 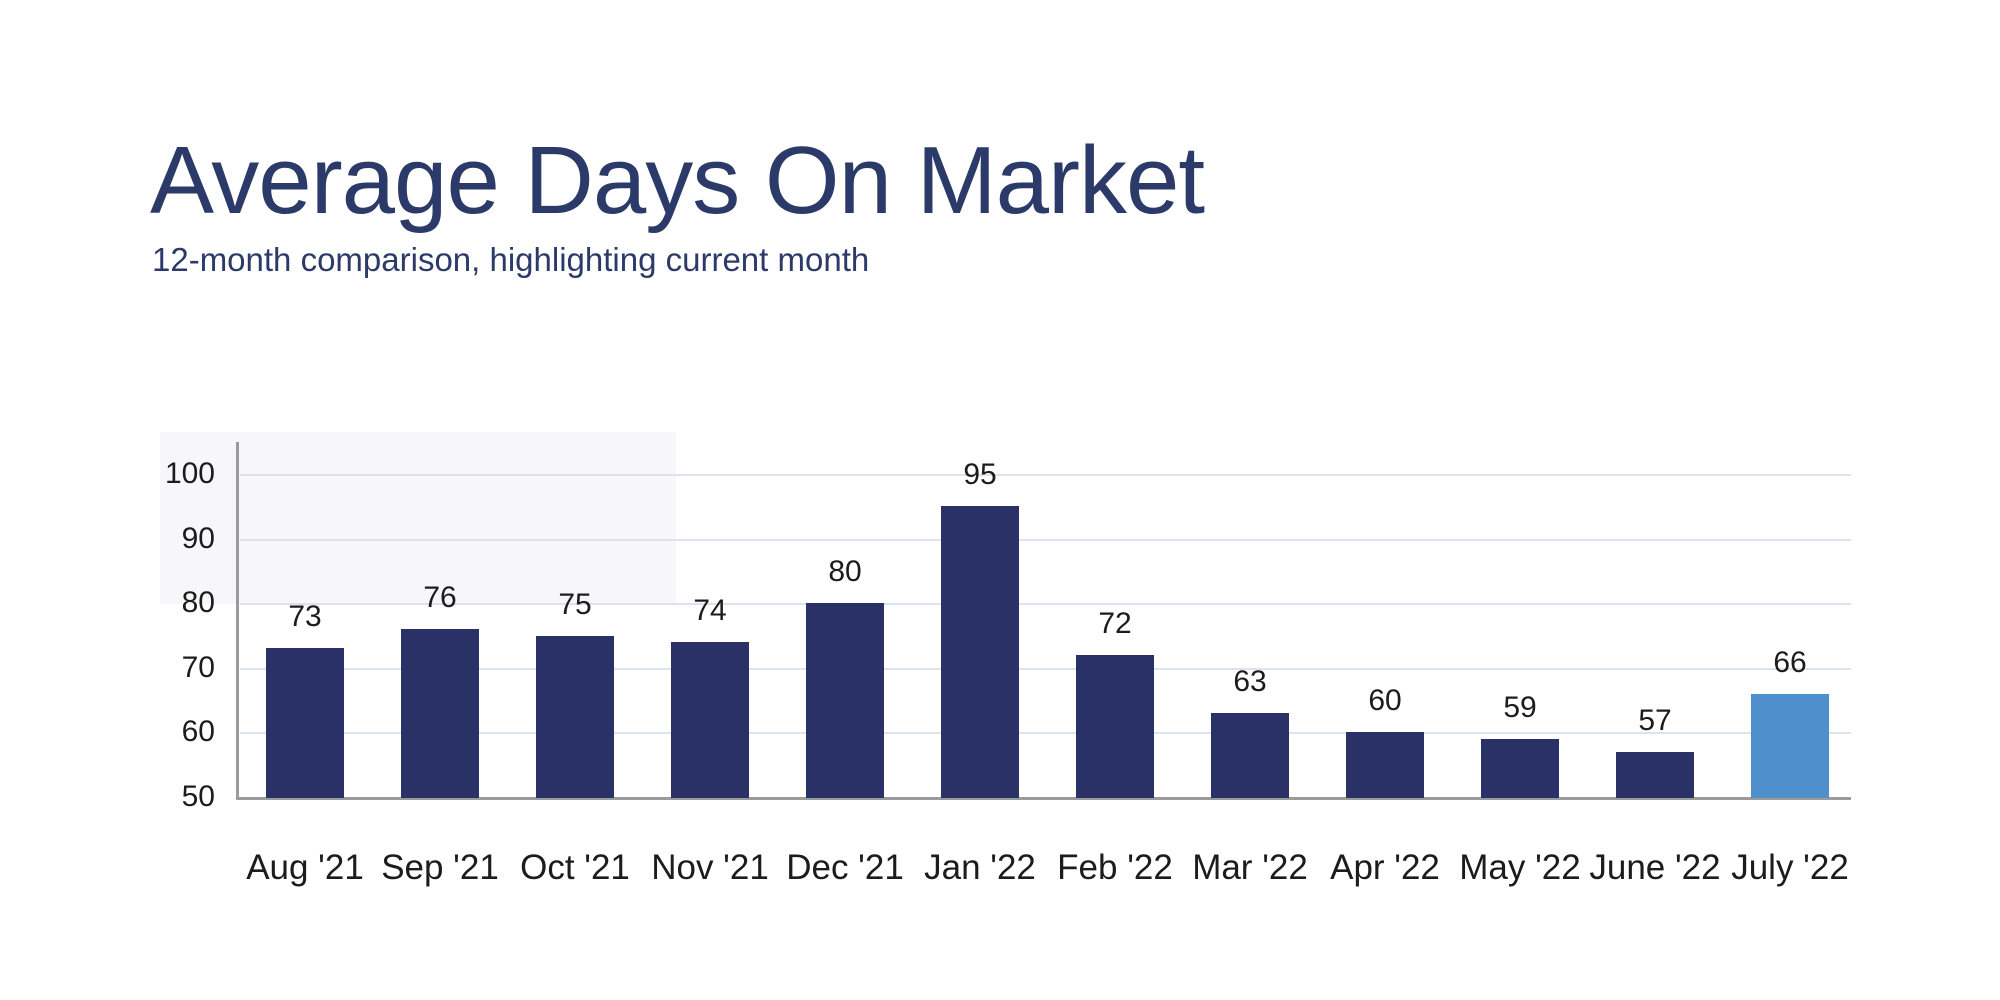 I want to click on bar-highlighted, so click(x=1790, y=745).